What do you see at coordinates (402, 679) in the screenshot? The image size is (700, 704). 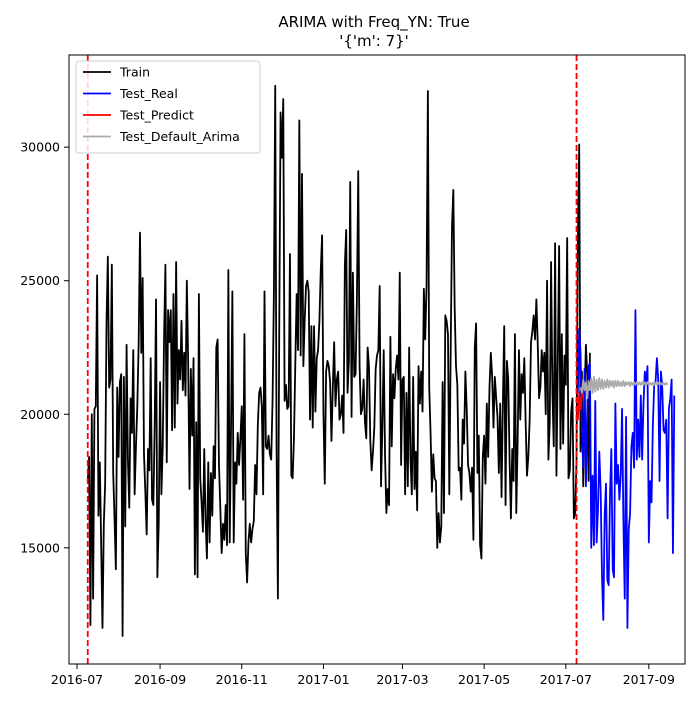 I see `x-tick-label: 2017-03` at bounding box center [402, 679].